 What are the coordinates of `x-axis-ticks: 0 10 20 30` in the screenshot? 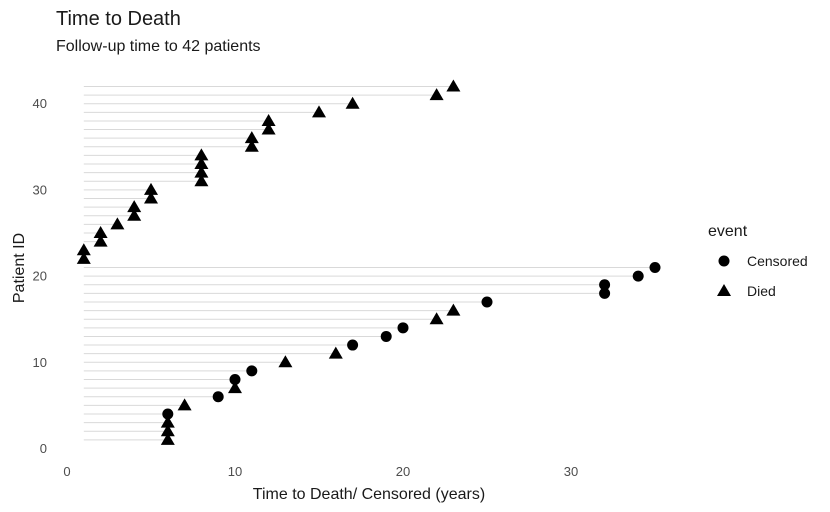 It's located at (320, 471).